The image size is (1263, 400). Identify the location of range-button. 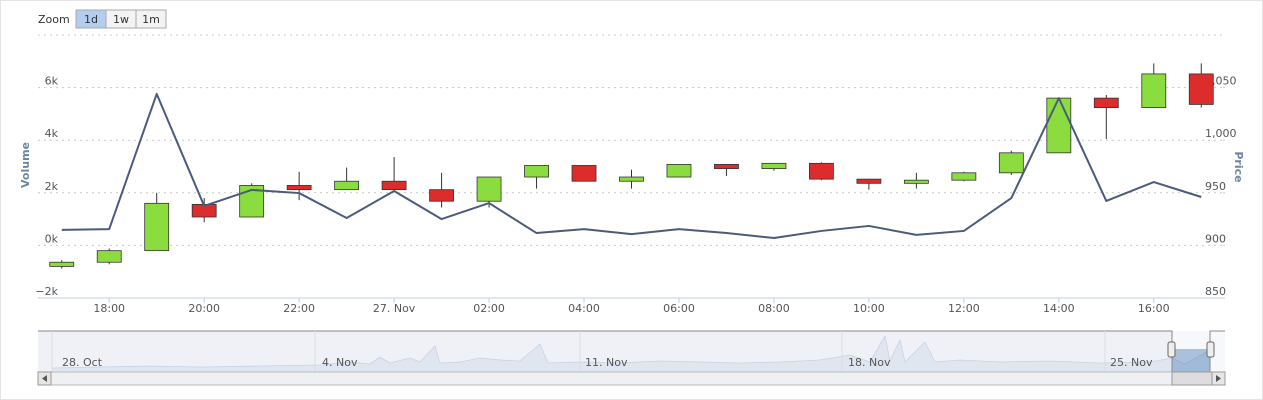
(151, 19).